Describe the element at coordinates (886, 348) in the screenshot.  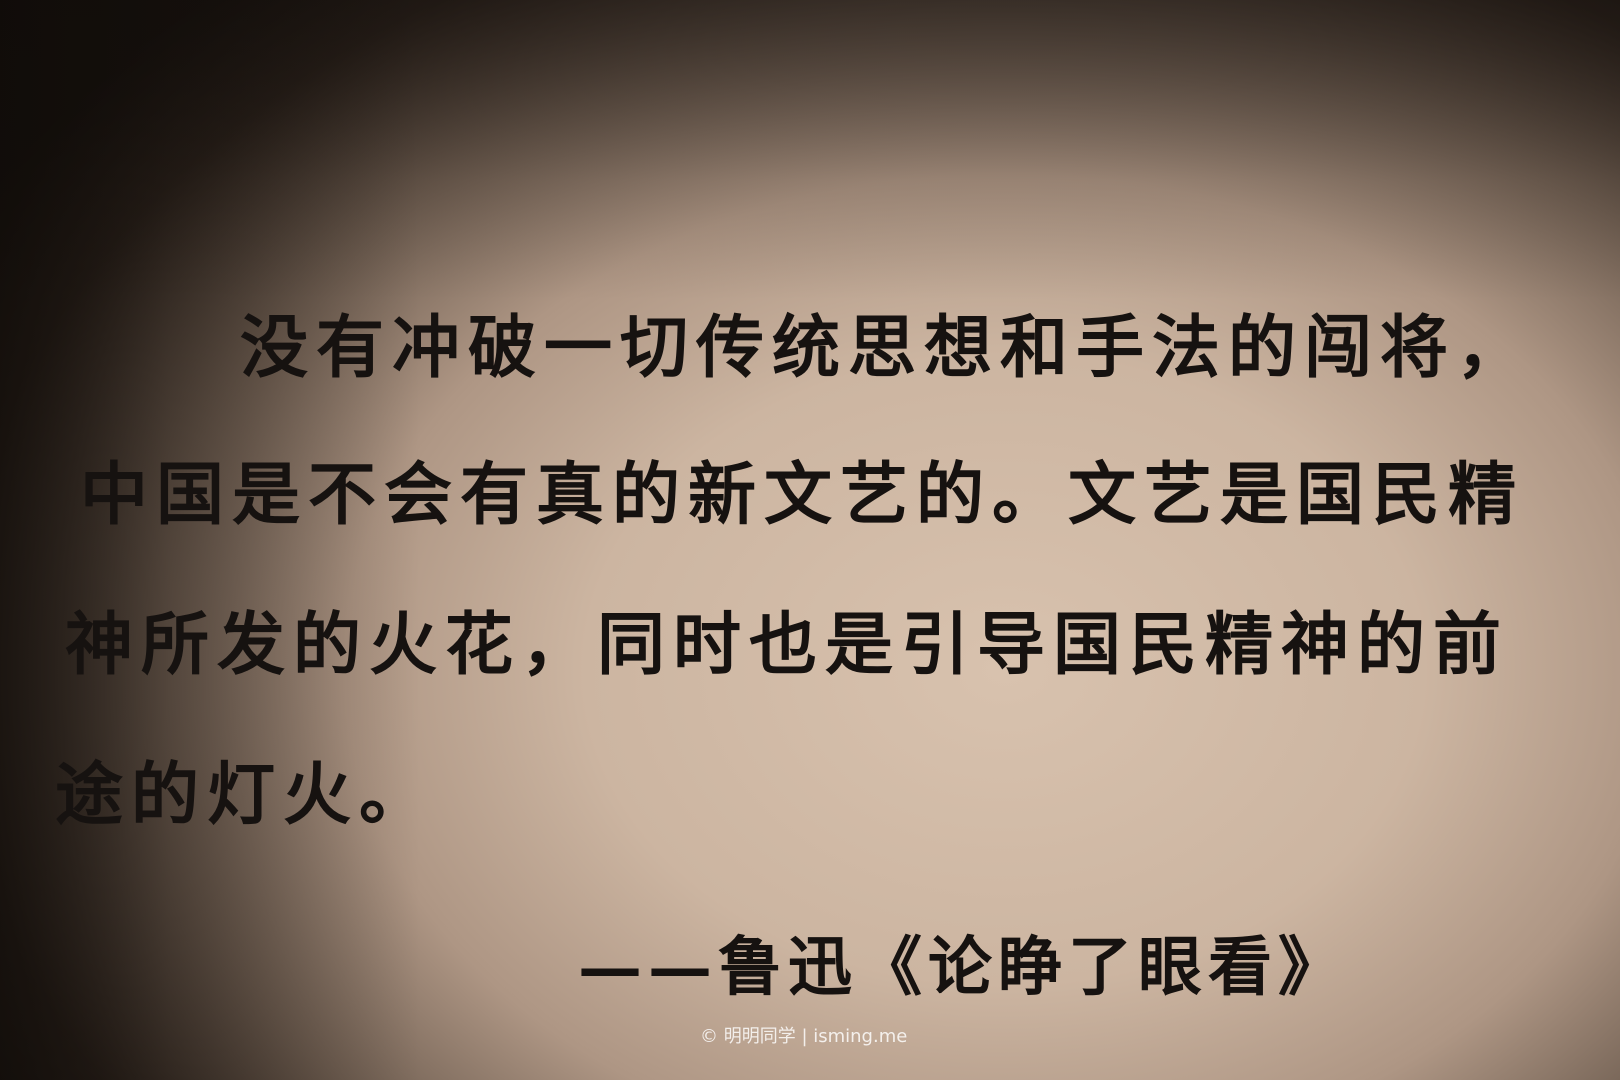
I see `quote-line-1: 没有冲破一切传统思想和手法的闯将，` at that location.